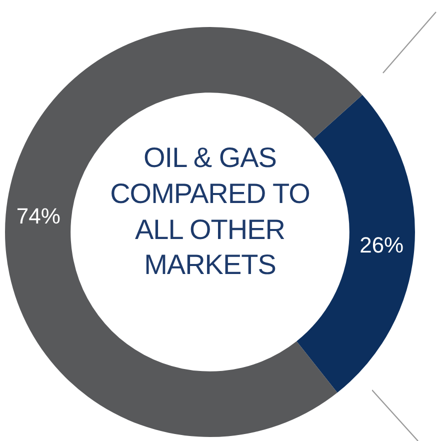 This screenshot has height=441, width=443. What do you see at coordinates (382, 245) in the screenshot?
I see `data-label: 26%` at bounding box center [382, 245].